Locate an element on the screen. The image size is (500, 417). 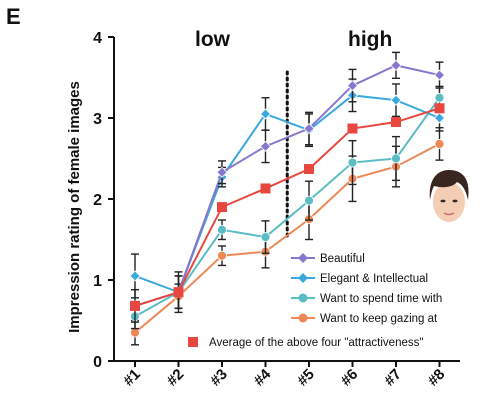
region-label-low: low is located at coordinates (213, 39).